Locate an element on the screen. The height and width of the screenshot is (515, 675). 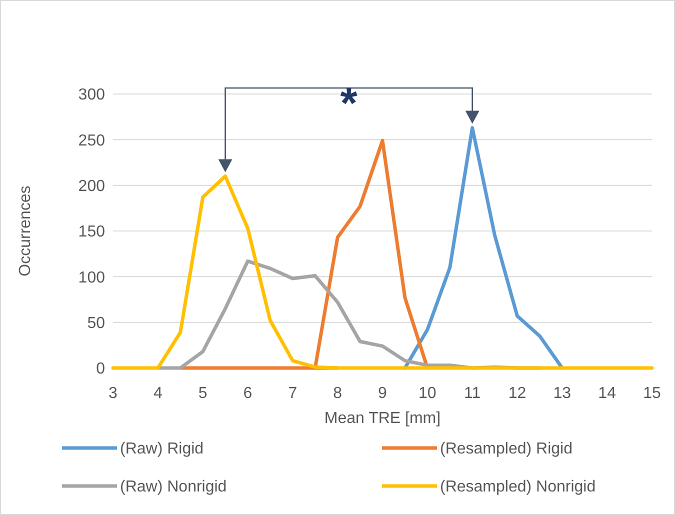
x-tick-label: 11 is located at coordinates (472, 393).